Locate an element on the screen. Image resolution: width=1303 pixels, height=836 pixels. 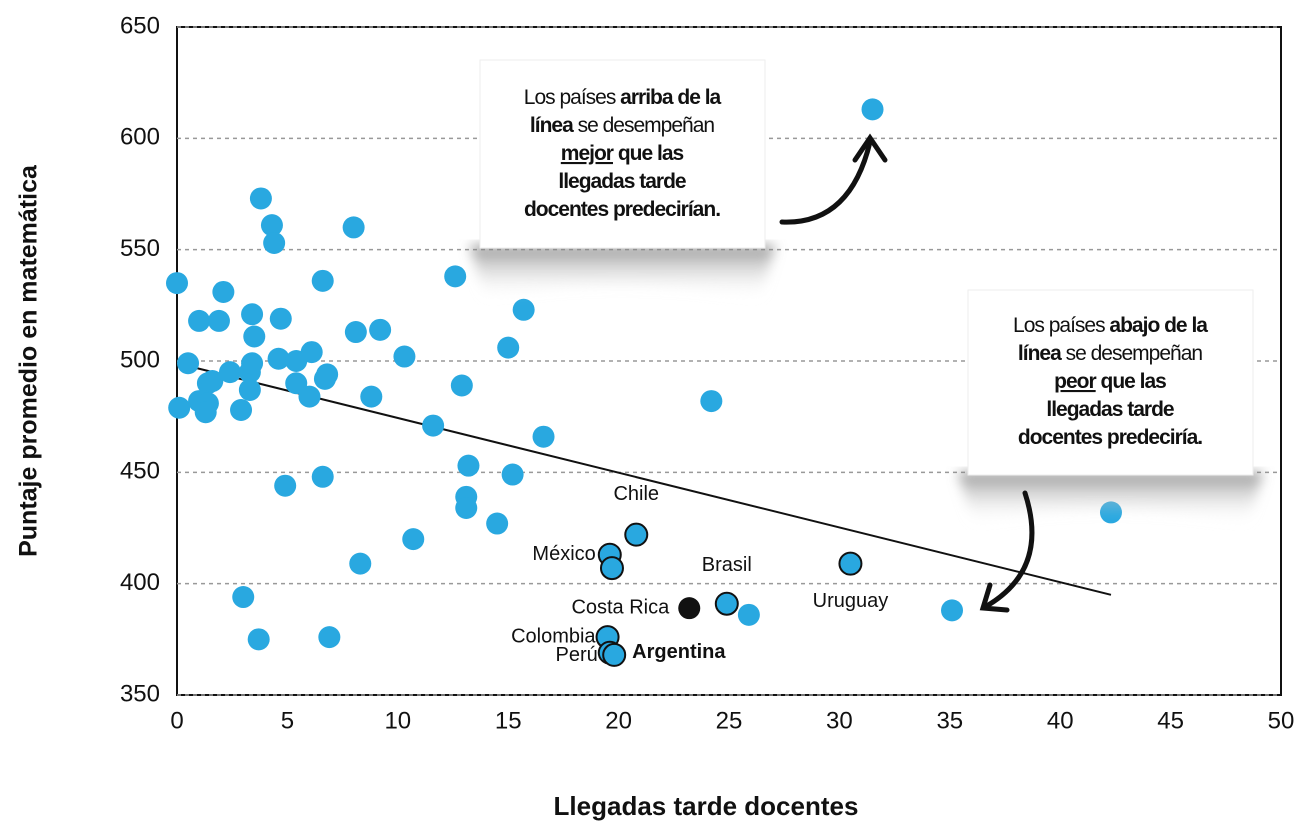
annotation-line: Los países abajo de la is located at coordinates (1110, 325).